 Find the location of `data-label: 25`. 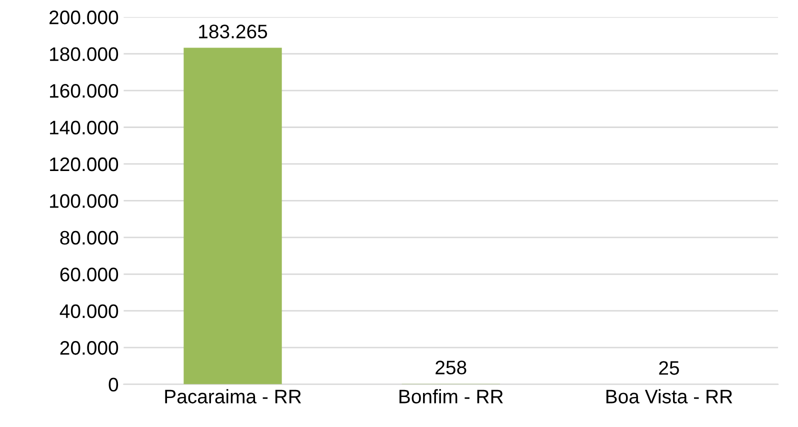

data-label: 25 is located at coordinates (669, 368).